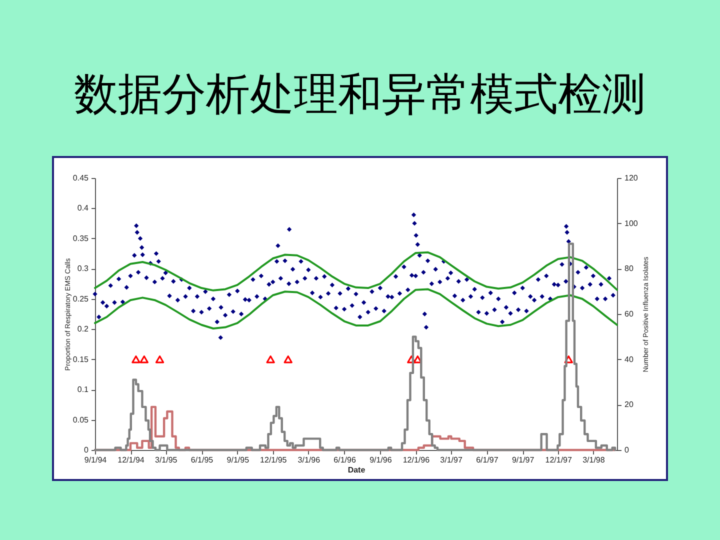 Image resolution: width=720 pixels, height=540 pixels. What do you see at coordinates (131, 460) in the screenshot?
I see `x-tick-label: 12/1/94` at bounding box center [131, 460].